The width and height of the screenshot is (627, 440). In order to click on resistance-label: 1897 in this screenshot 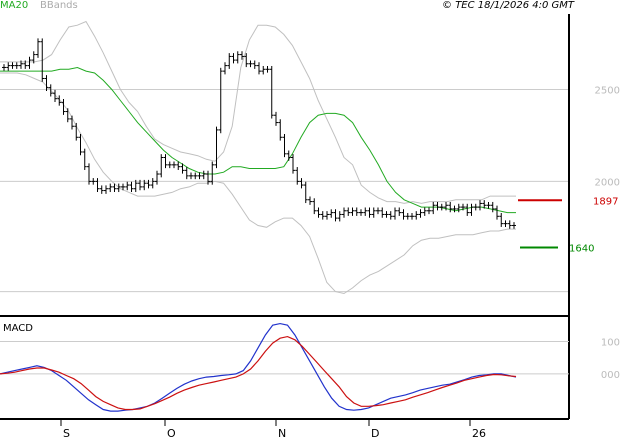, I will do `click(605, 201)`.